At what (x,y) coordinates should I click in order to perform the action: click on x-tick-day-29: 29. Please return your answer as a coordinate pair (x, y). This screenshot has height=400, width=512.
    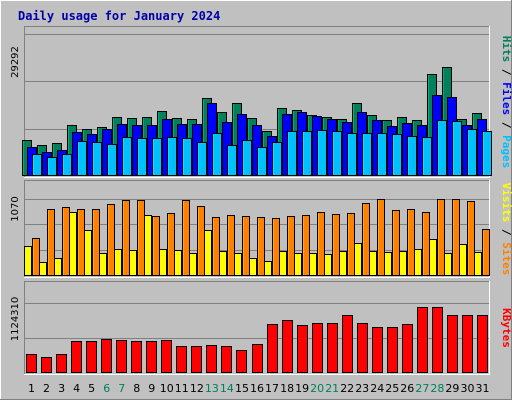
    Looking at the image, I should click on (452, 388).